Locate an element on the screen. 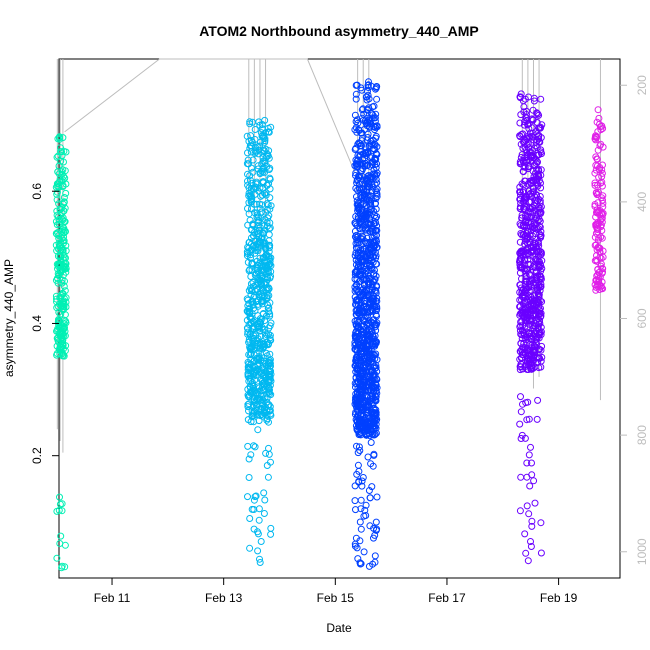  r-tick-label-0: 200 is located at coordinates (642, 85).